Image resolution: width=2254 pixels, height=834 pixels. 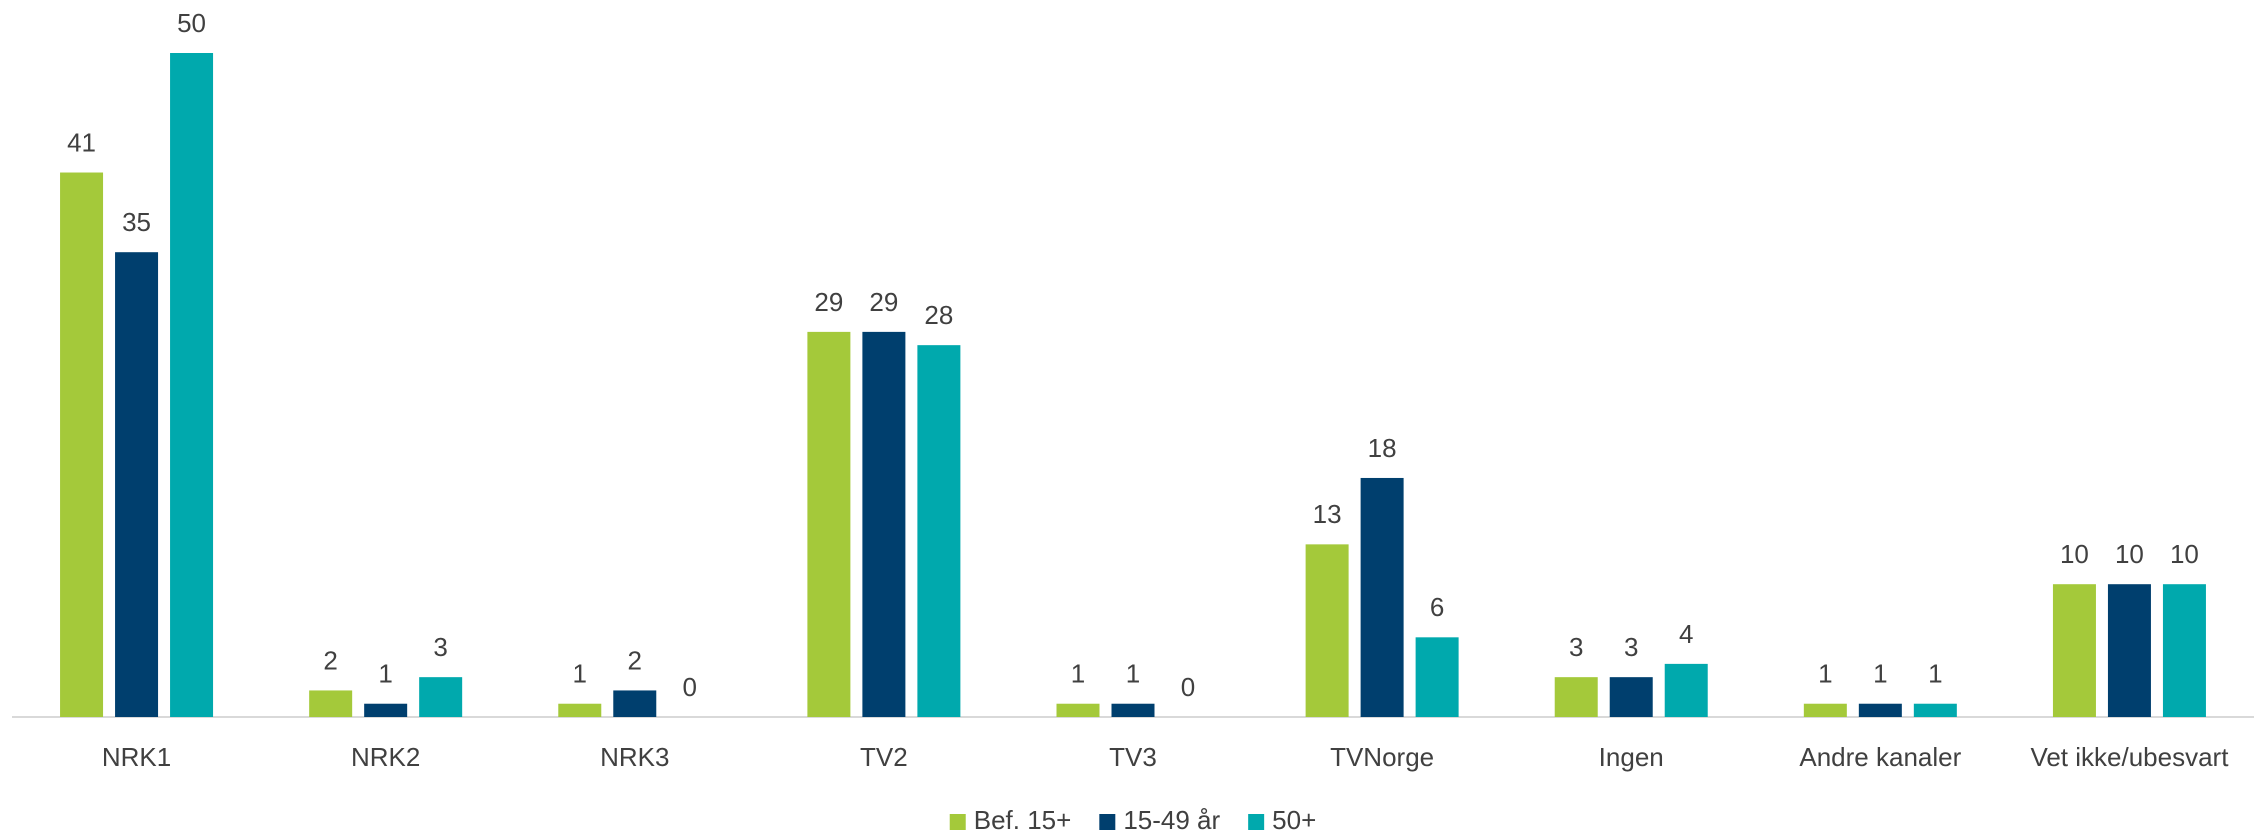 What do you see at coordinates (385, 757) in the screenshot?
I see `x-tick-label: NRK2` at bounding box center [385, 757].